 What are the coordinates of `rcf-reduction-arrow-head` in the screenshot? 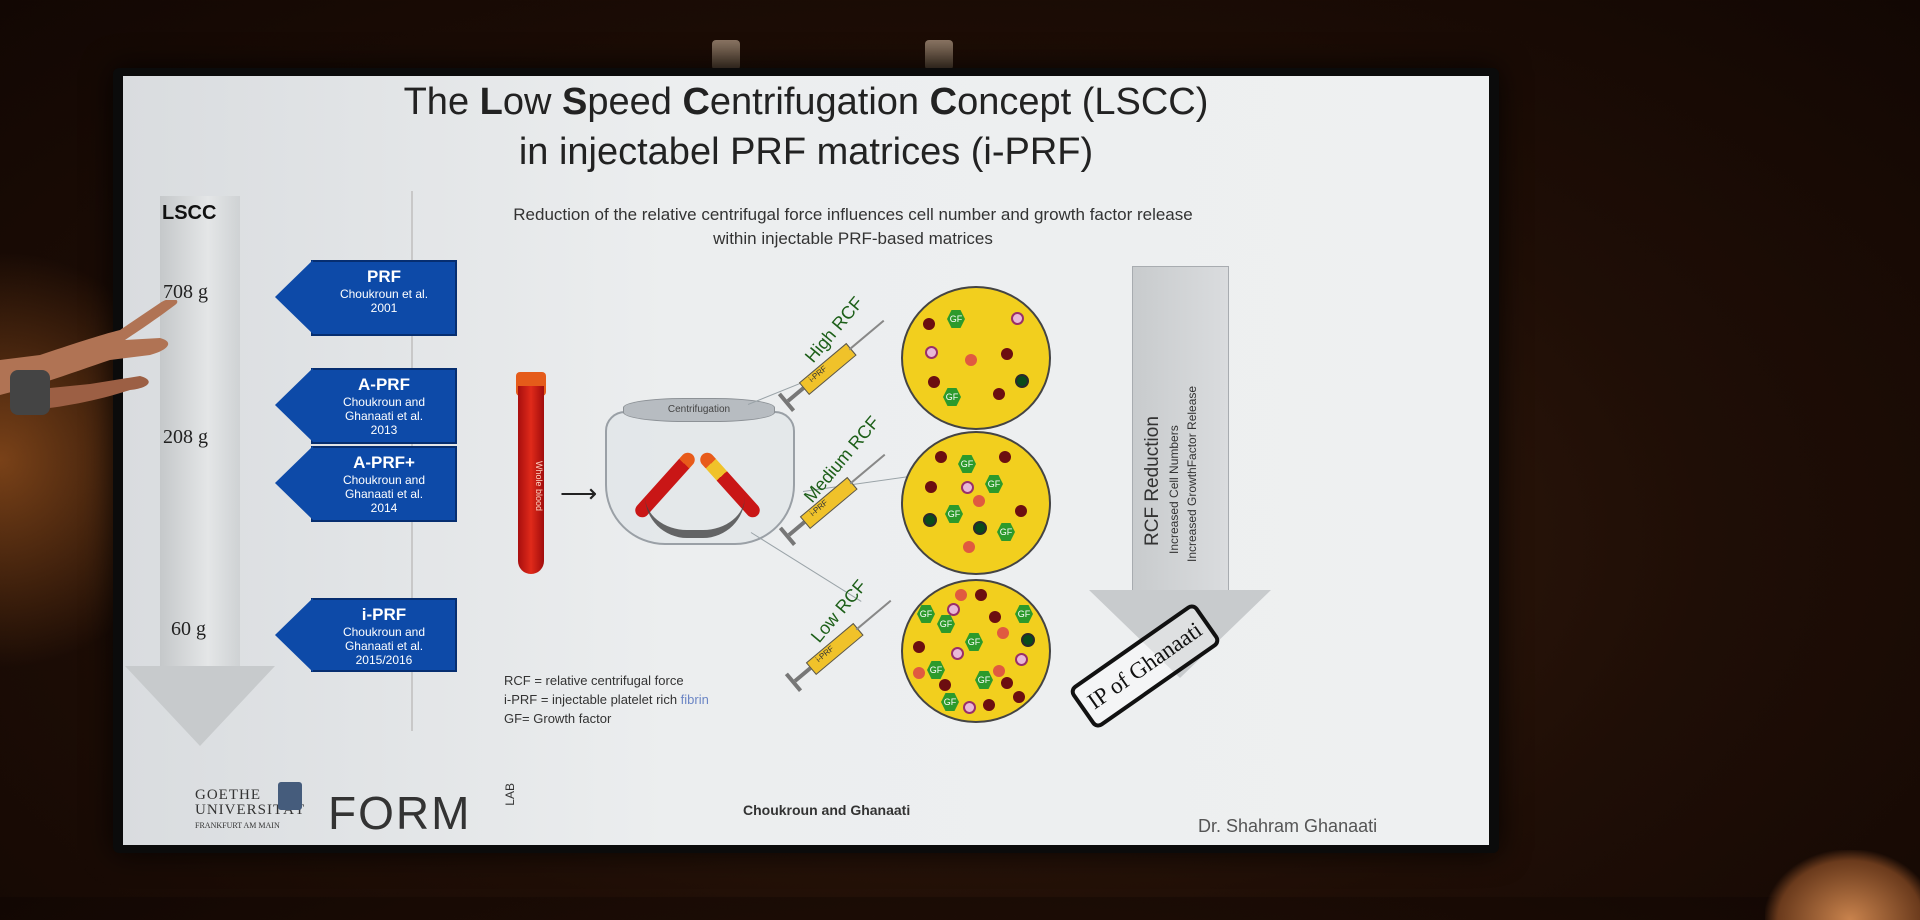 It's located at (1180, 634).